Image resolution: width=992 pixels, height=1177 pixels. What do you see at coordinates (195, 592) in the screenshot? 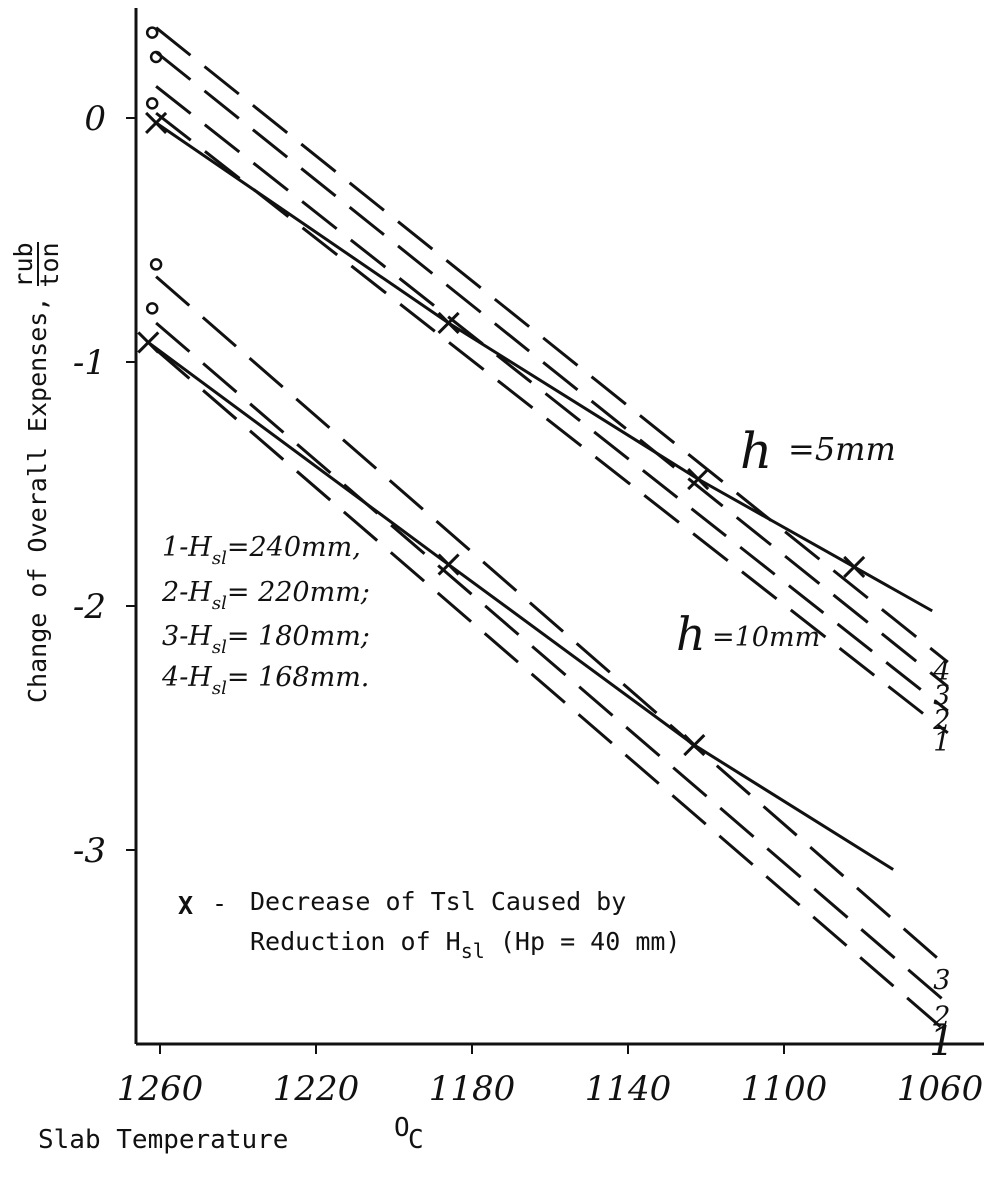
I see `legend-2-text: -H` at bounding box center [195, 592].